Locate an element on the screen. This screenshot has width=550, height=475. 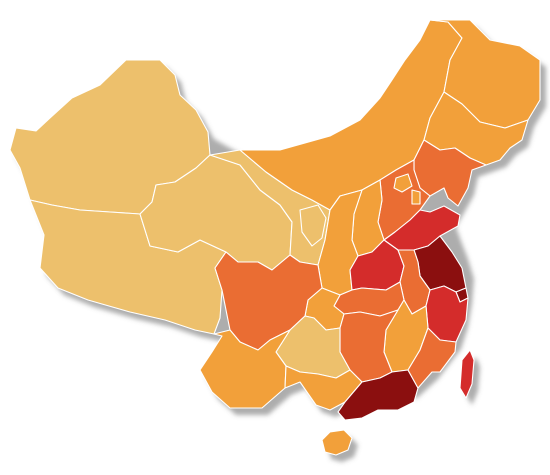
region-hainan is located at coordinates (337, 442).